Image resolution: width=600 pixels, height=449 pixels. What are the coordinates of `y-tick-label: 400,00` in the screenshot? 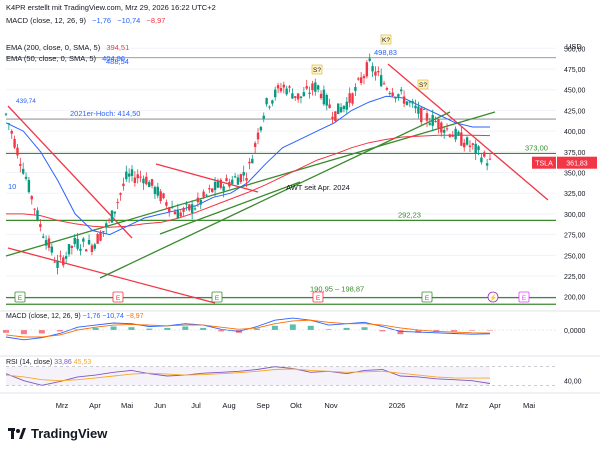 It's located at (575, 132).